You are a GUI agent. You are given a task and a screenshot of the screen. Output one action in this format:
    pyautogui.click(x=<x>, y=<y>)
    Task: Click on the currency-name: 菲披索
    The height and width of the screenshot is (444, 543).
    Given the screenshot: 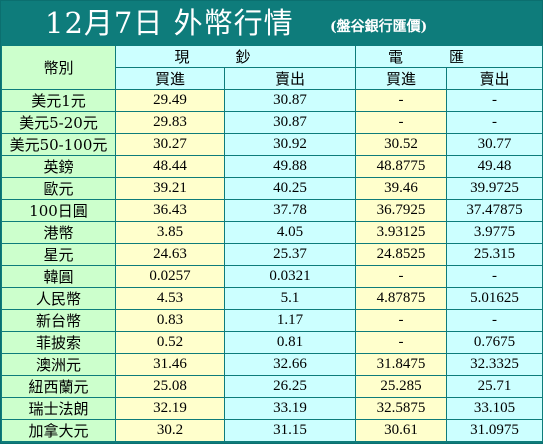 What is the action you would take?
    pyautogui.click(x=58, y=342)
    